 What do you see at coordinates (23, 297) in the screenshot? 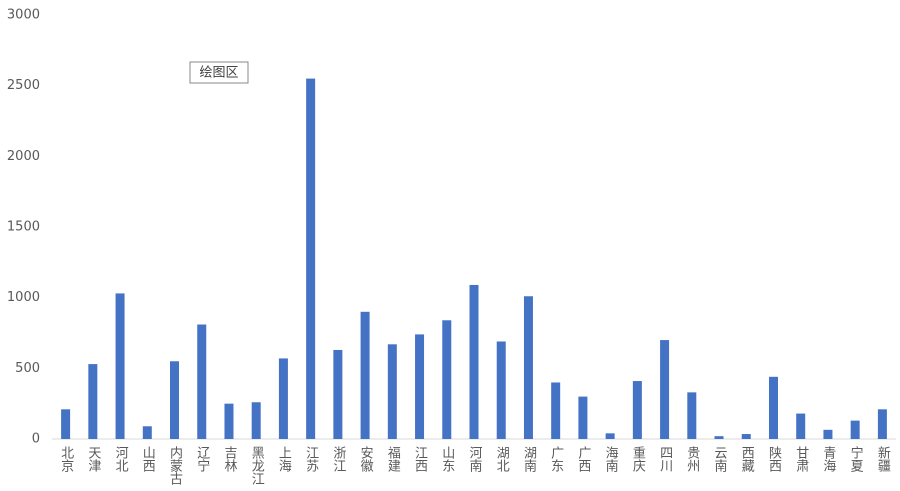
I see `y-tick-label: 1000` at bounding box center [23, 297].